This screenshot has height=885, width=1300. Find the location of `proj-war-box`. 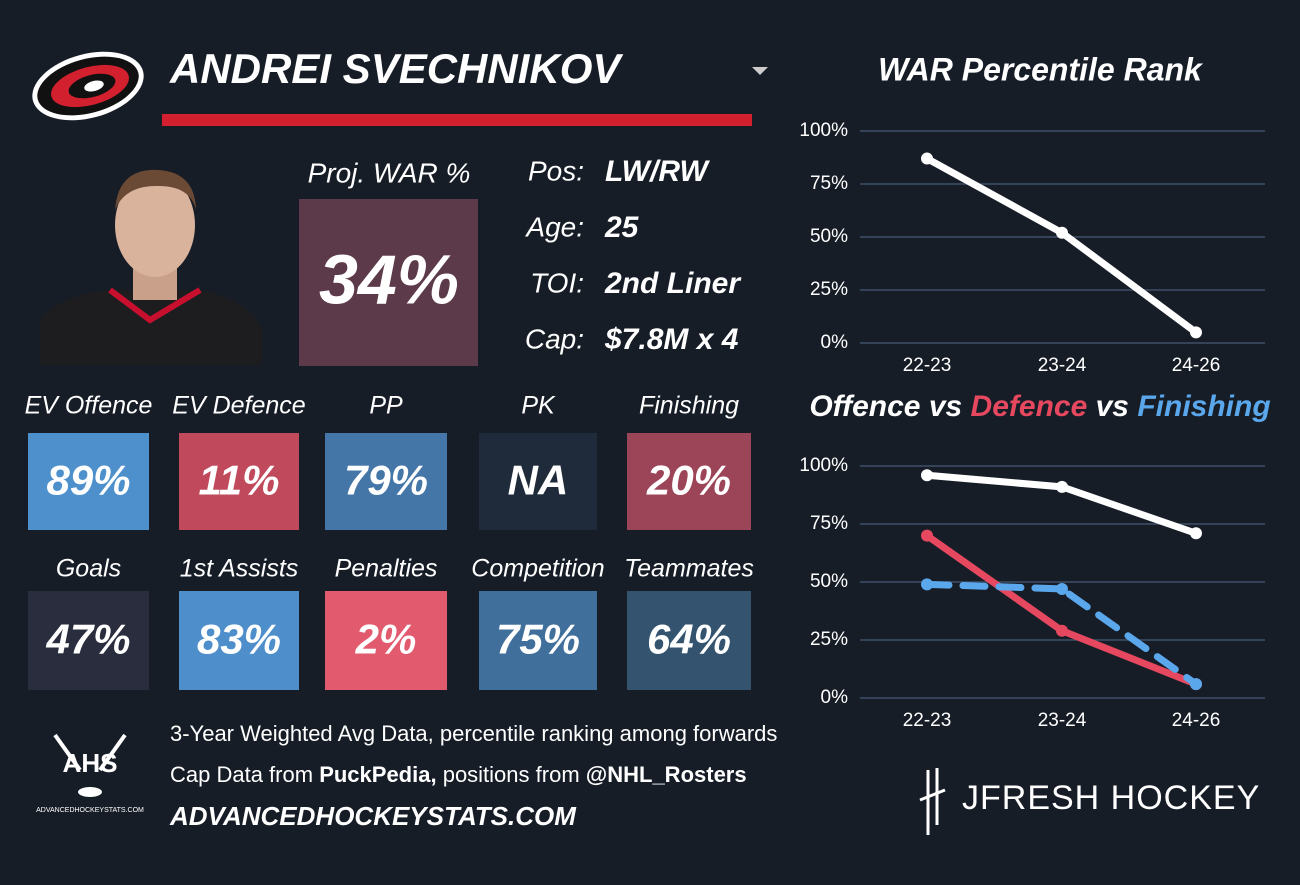

proj-war-box is located at coordinates (388, 282).